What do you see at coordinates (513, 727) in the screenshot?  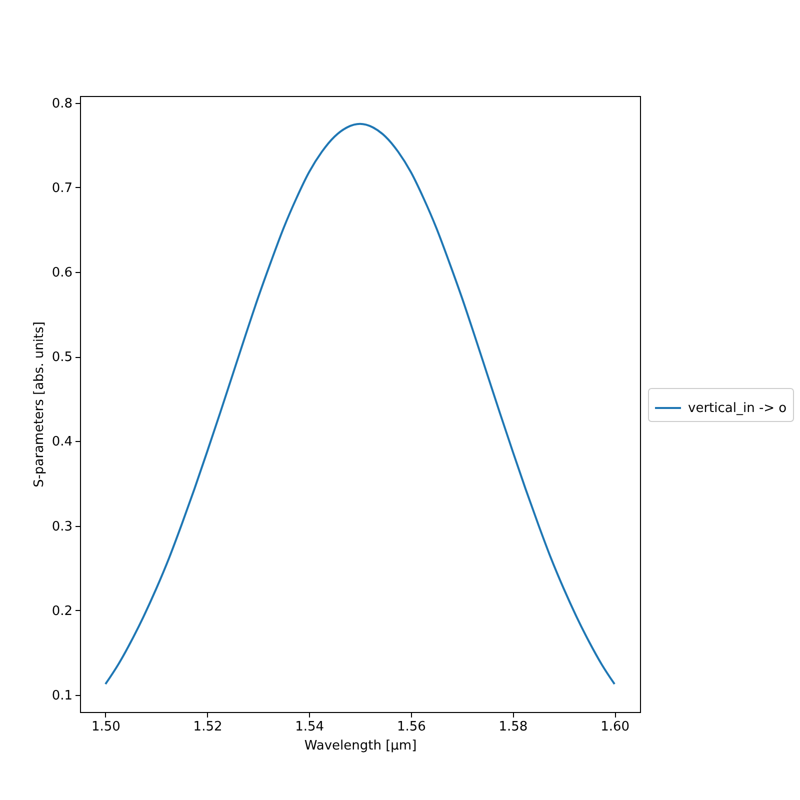 I see `x-tick-label: 1.58` at bounding box center [513, 727].